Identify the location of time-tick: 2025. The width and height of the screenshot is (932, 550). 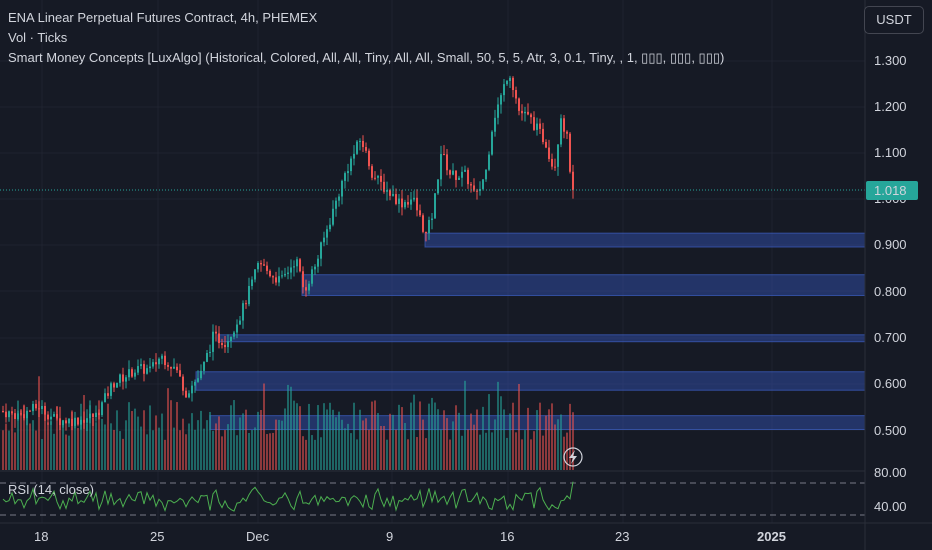
(771, 536).